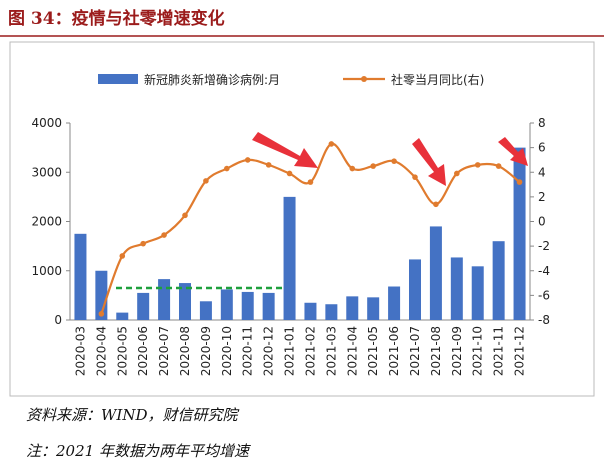 This screenshot has height=472, width=604. I want to click on y2-tick-label: 2, so click(542, 197).